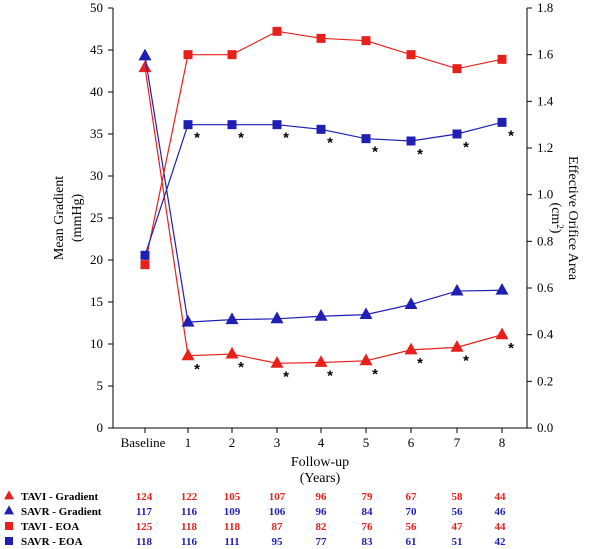 The height and width of the screenshot is (549, 600). What do you see at coordinates (555, 231) in the screenshot?
I see `right-y-unit-close: )` at bounding box center [555, 231].